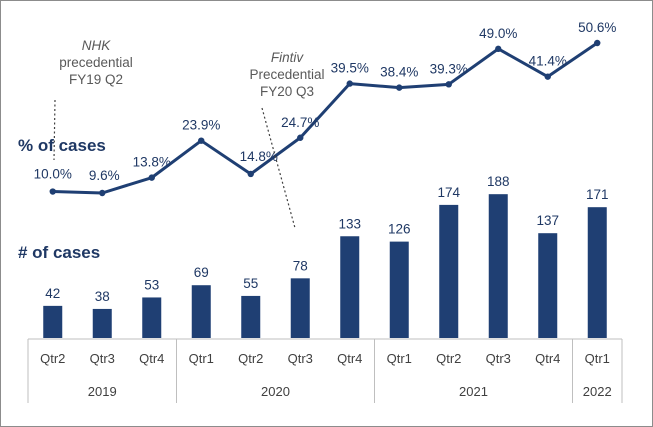 The image size is (653, 427). I want to click on category-label-4: Qtr2, so click(250, 358).